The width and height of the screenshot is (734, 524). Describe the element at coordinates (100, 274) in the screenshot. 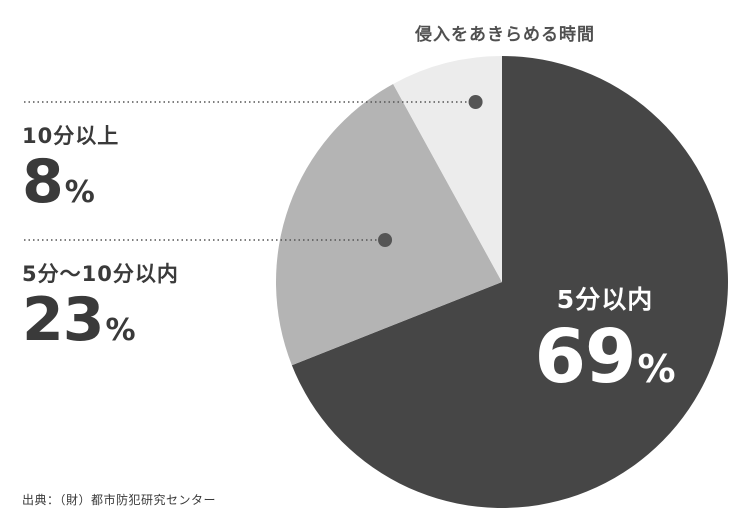

I see `slice-label: 5分〜10分以内` at that location.